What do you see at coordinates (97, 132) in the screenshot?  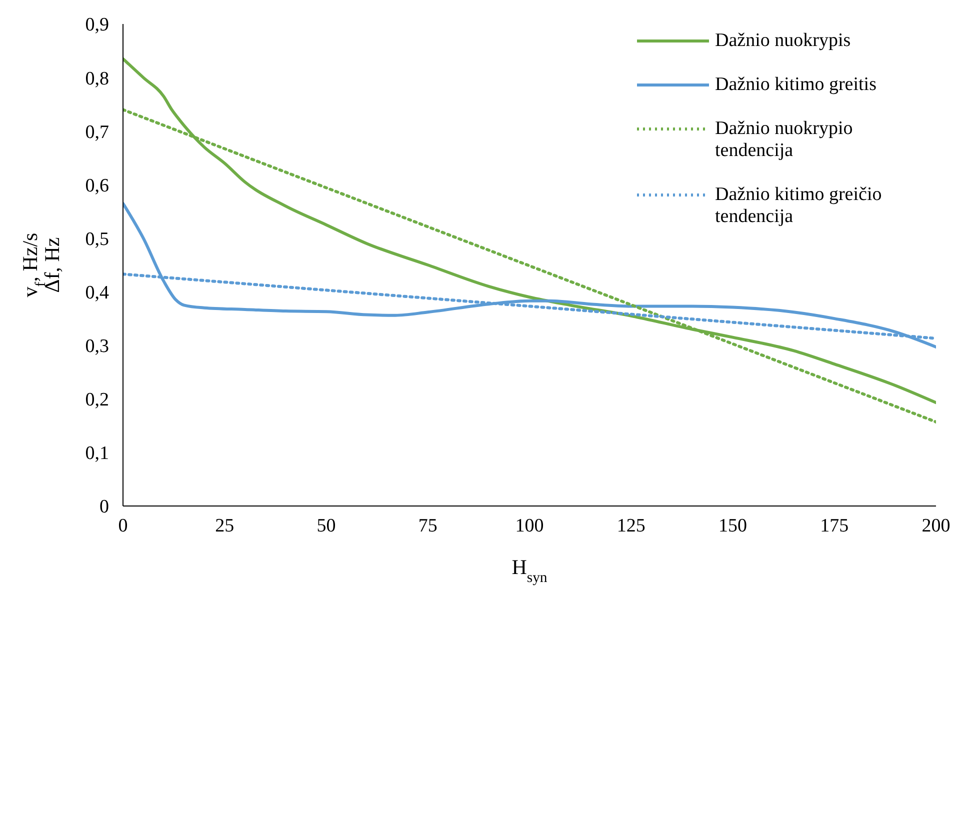 I see `y-tick-label: 0,7` at bounding box center [97, 132].